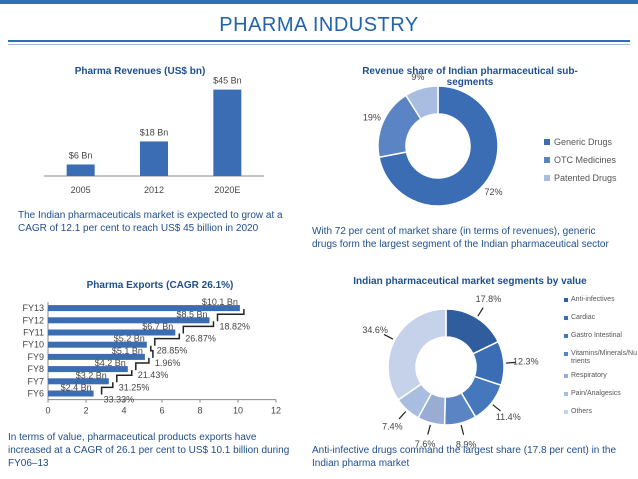  Describe the element at coordinates (161, 411) in the screenshot. I see `exports-x-tick: 6` at that location.